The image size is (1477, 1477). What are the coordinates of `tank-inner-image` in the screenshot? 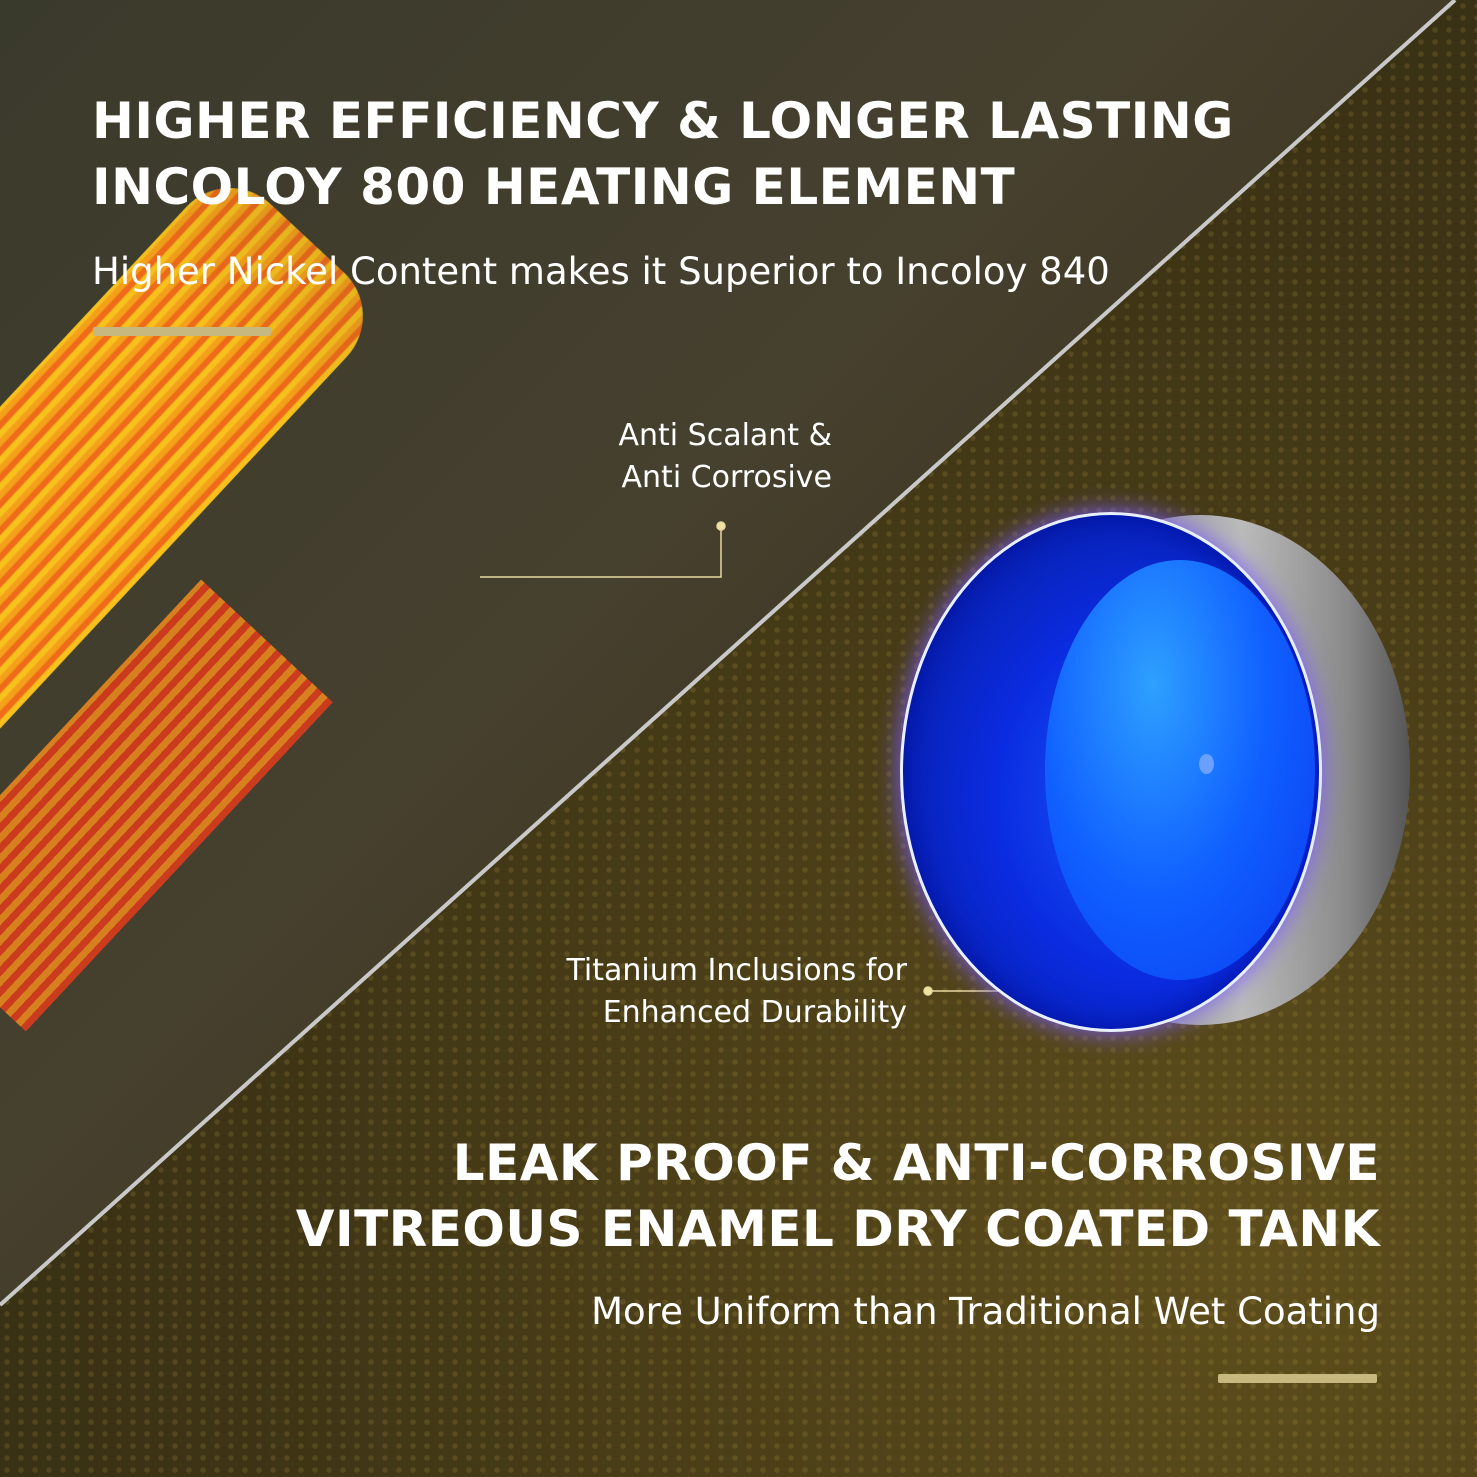 It's located at (1180, 770).